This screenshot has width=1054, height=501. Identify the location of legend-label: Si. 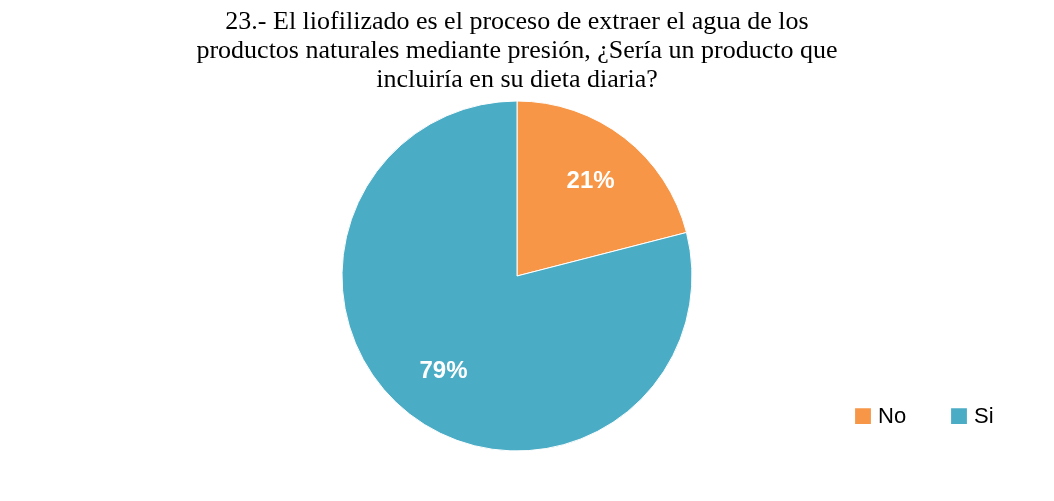
(984, 416).